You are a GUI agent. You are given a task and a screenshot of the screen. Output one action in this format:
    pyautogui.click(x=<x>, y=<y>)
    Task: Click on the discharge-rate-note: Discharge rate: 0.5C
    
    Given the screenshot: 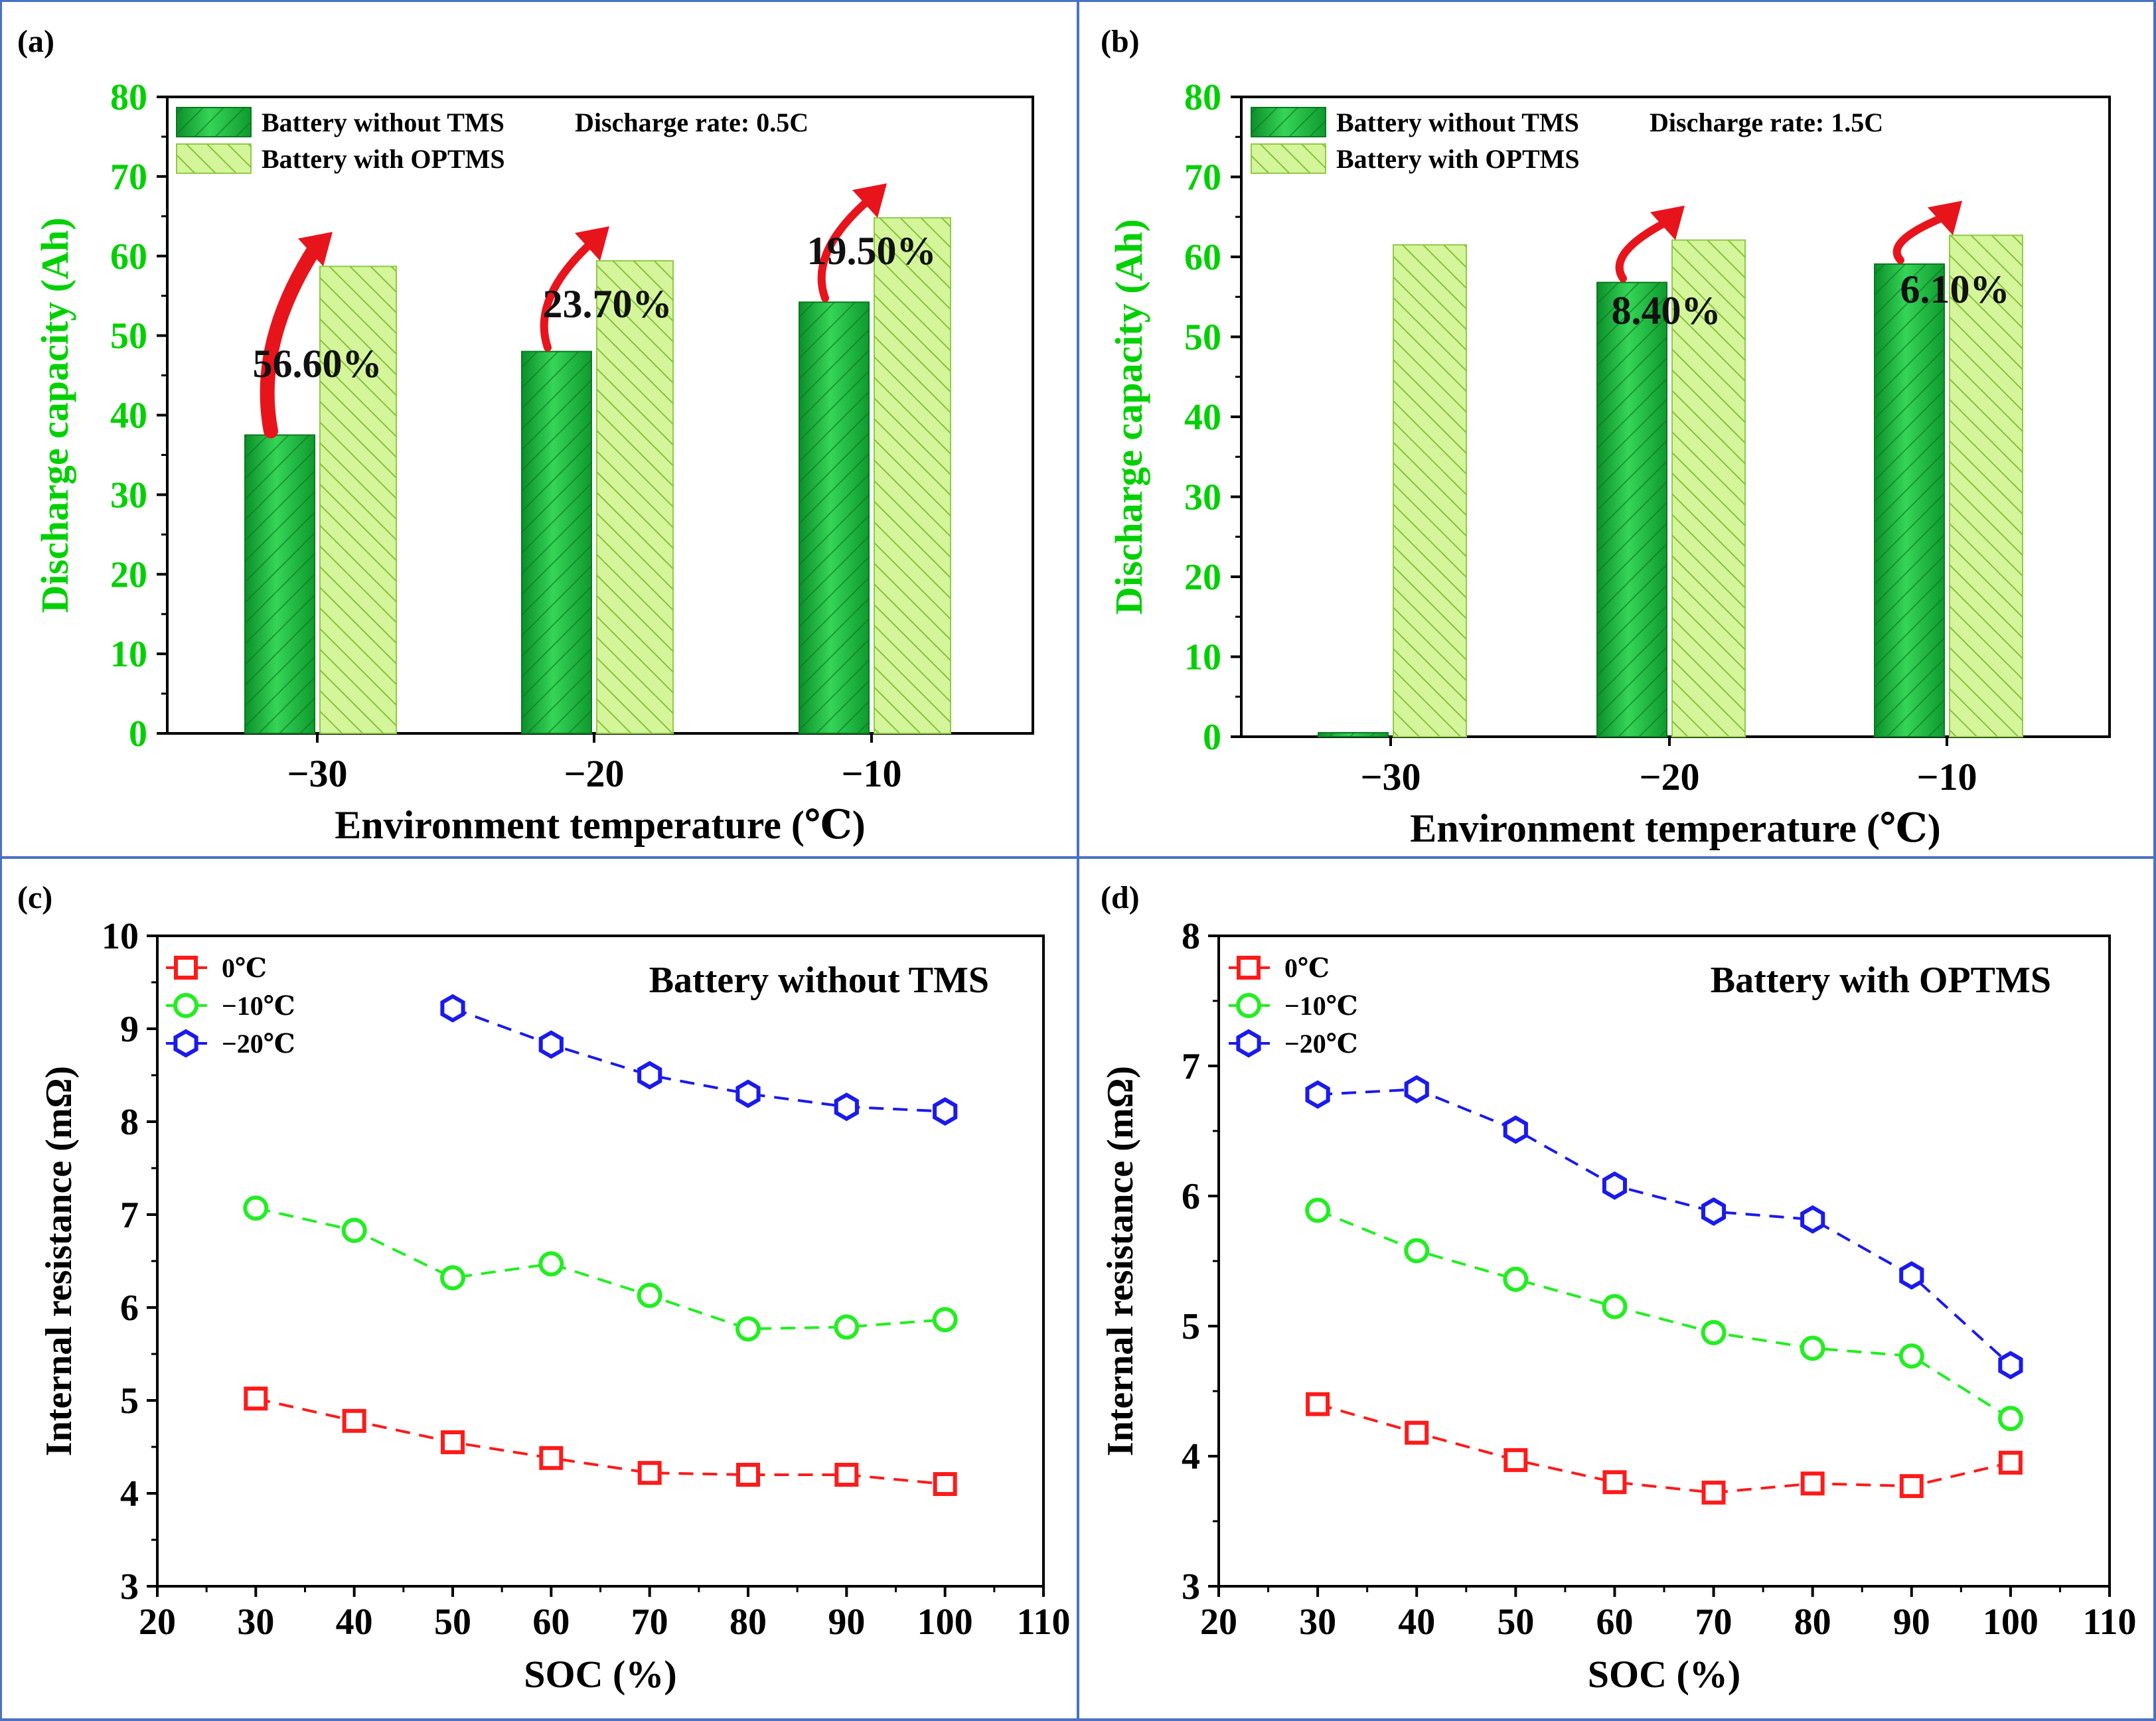 What is the action you would take?
    pyautogui.click(x=692, y=122)
    